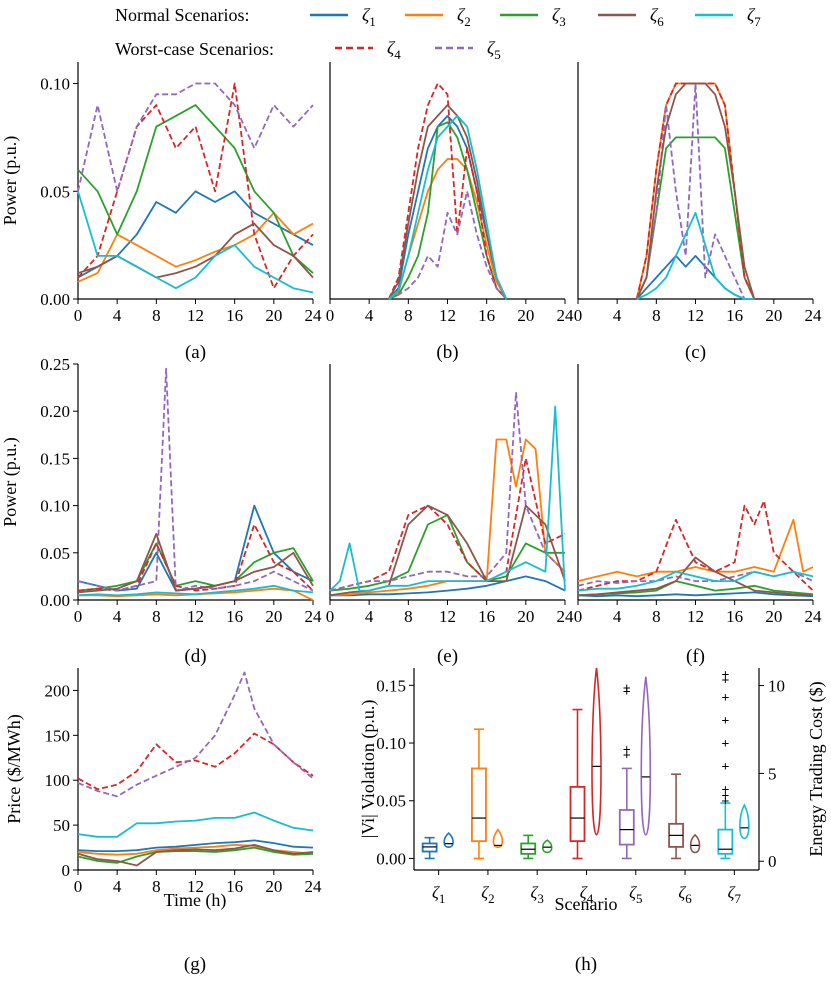 This screenshot has height=985, width=831. I want to click on x-tick-label: ζ3, so click(537, 894).